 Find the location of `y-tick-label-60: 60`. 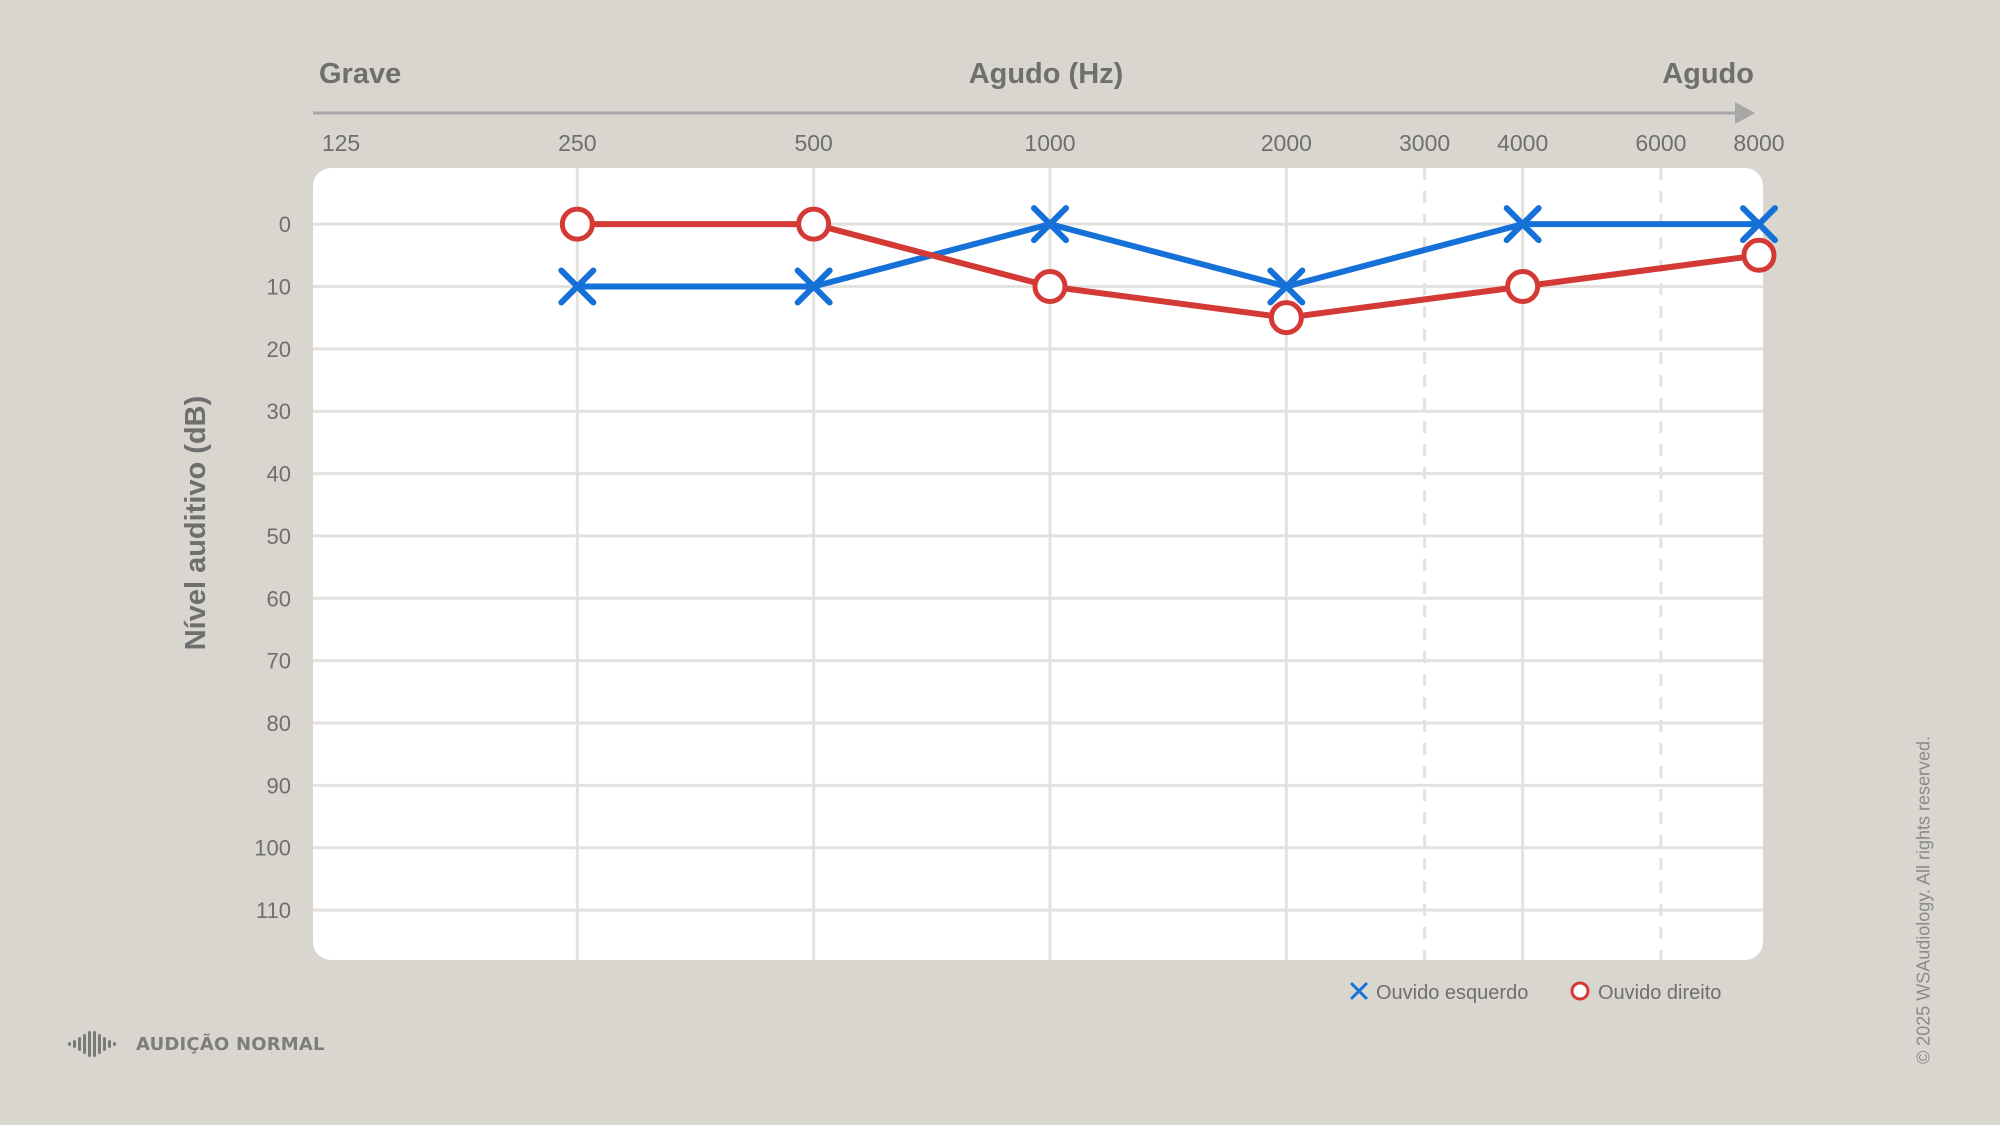

y-tick-label-60: 60 is located at coordinates (279, 598).